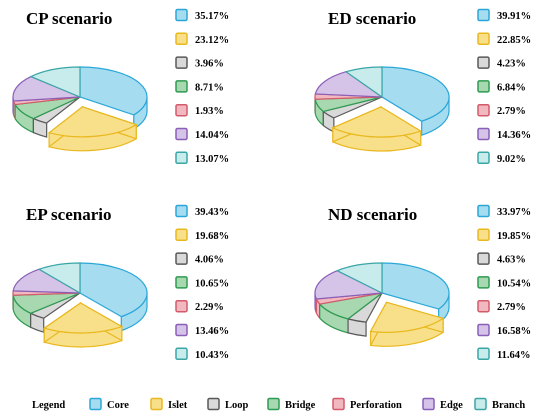 The image size is (550, 418). I want to click on data-label-perforation: 2.29%, so click(209, 307).